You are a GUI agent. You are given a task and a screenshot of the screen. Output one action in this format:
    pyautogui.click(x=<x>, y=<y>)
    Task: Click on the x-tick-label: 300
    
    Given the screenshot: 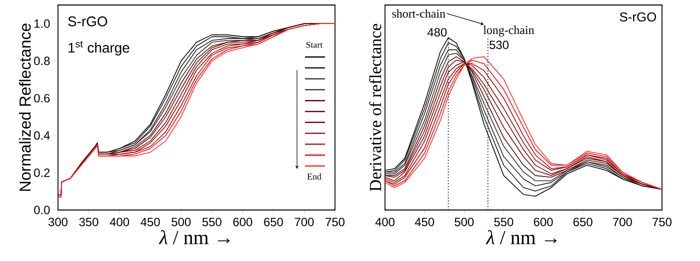 What is the action you would take?
    pyautogui.click(x=58, y=222)
    